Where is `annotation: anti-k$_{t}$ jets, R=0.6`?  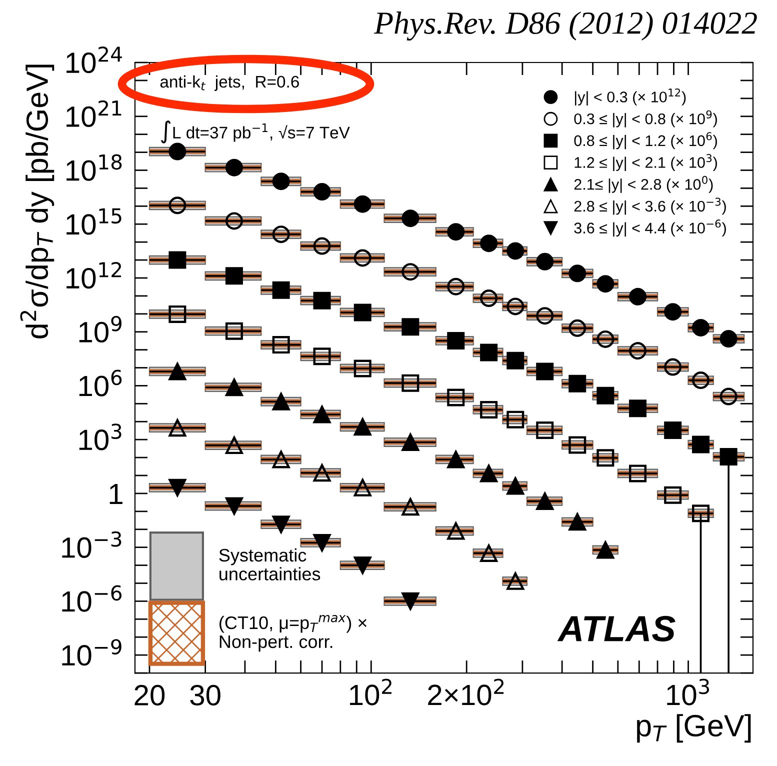
annotation: anti-k$_{t}$ jets, R=0.6 is located at coordinates (229, 83).